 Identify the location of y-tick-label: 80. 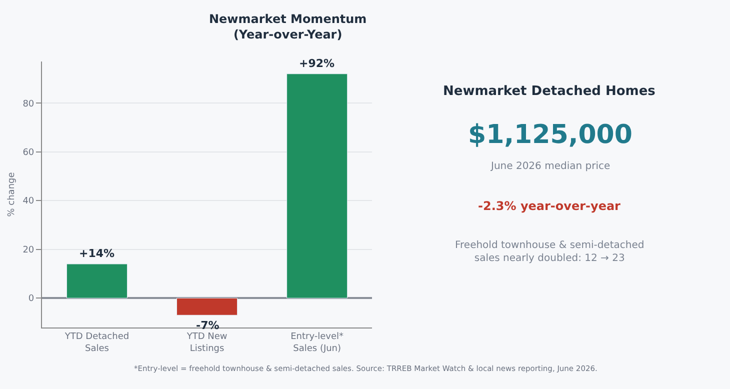
(28, 104).